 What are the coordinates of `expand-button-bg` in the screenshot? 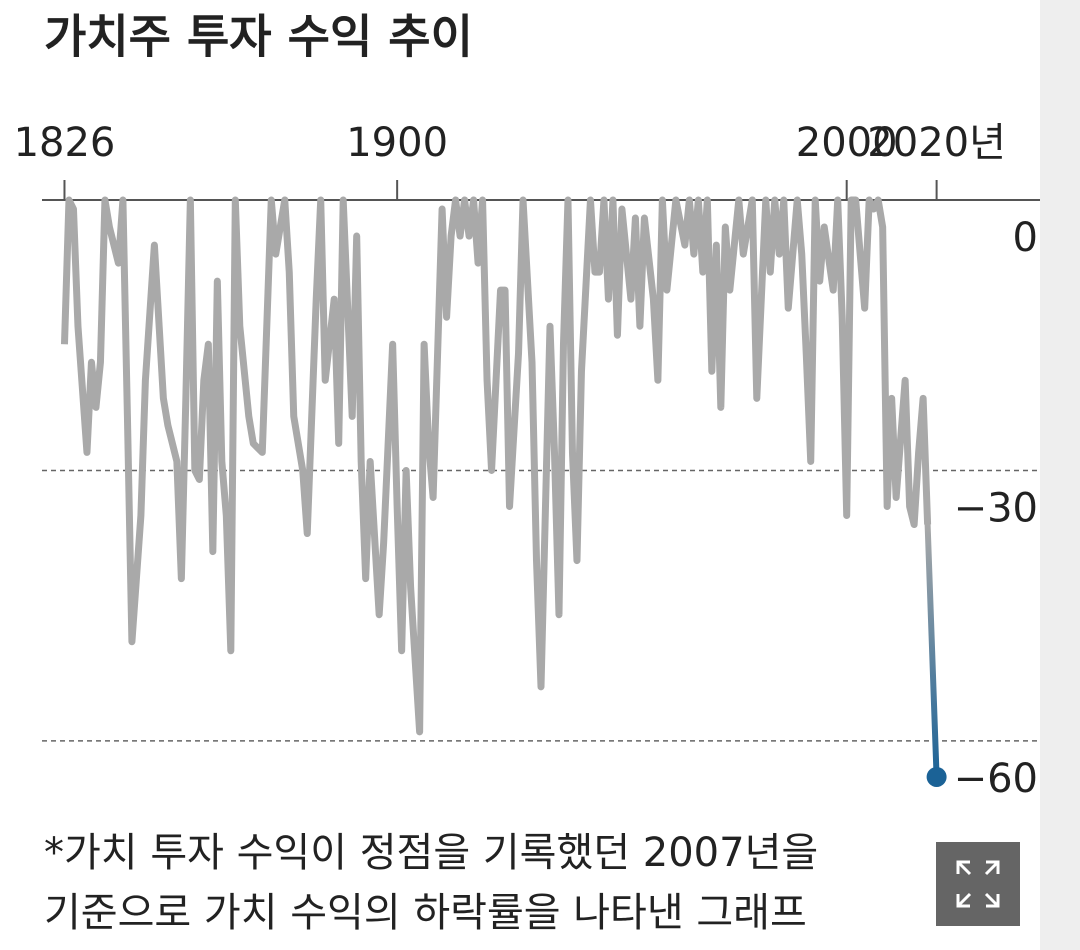 It's located at (978, 884).